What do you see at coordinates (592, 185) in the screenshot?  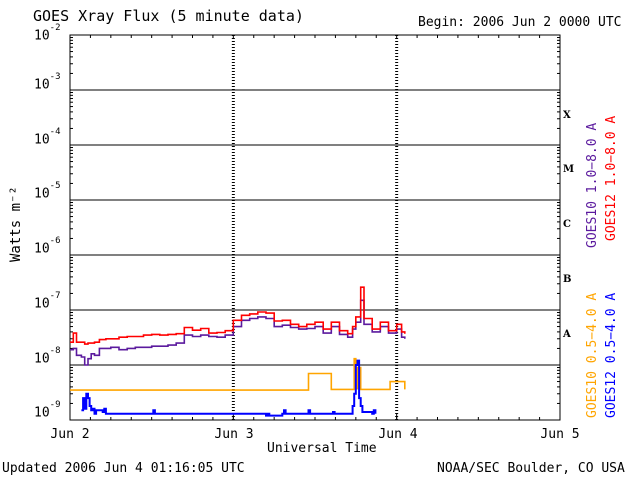 I see `legend-goes10-long: GOES10 1.0−8.0 A` at bounding box center [592, 185].